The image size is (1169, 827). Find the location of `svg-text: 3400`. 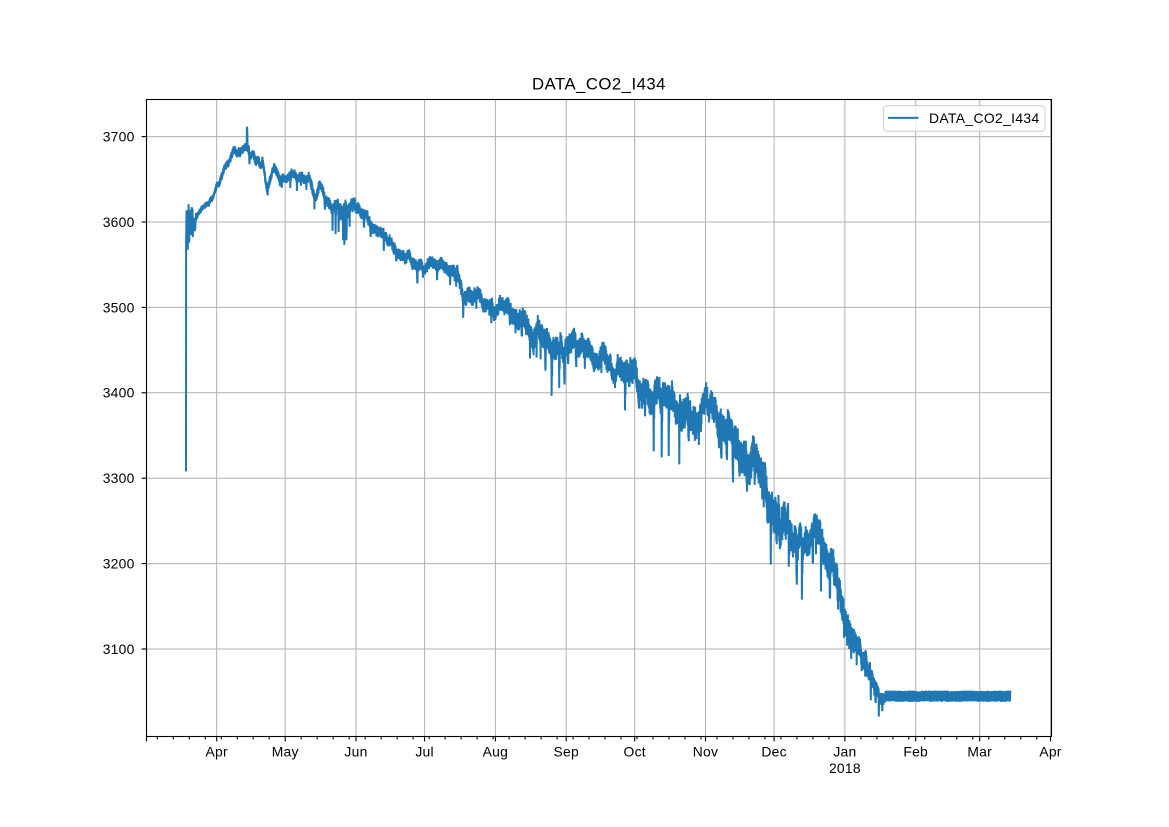

svg-text: 3400 is located at coordinates (119, 393).